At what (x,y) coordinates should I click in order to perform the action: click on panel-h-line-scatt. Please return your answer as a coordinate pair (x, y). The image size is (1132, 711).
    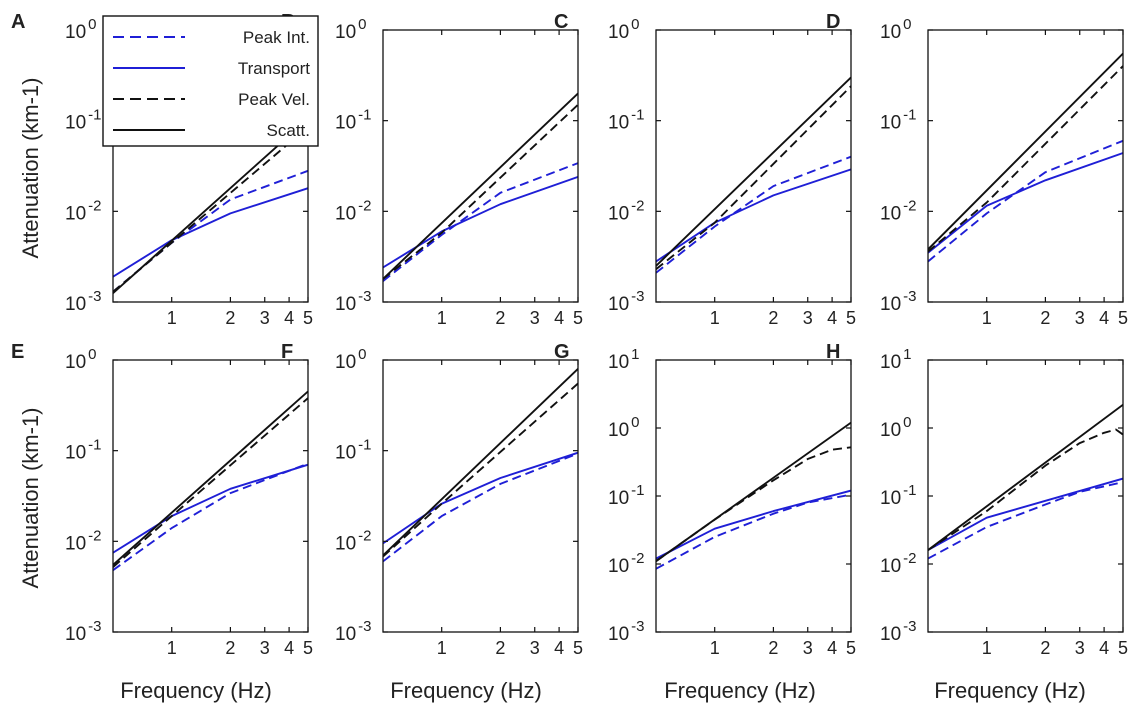
    Looking at the image, I should click on (1025, 477).